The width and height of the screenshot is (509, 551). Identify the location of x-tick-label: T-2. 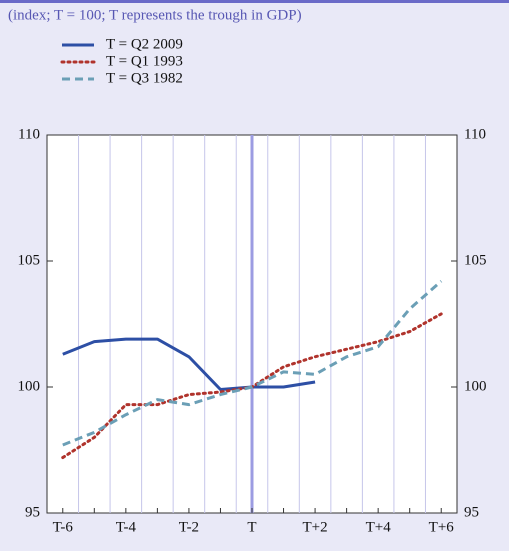
(189, 527).